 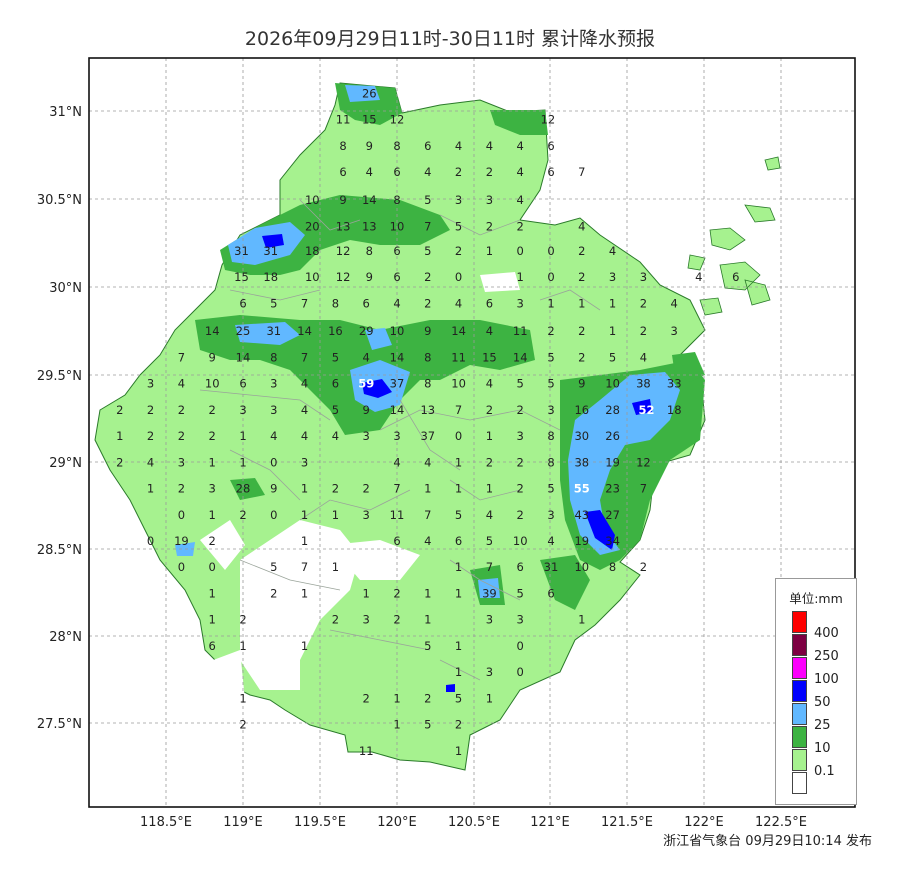 What do you see at coordinates (377, 388) in the screenshot?
I see `rain-50-100-center` at bounding box center [377, 388].